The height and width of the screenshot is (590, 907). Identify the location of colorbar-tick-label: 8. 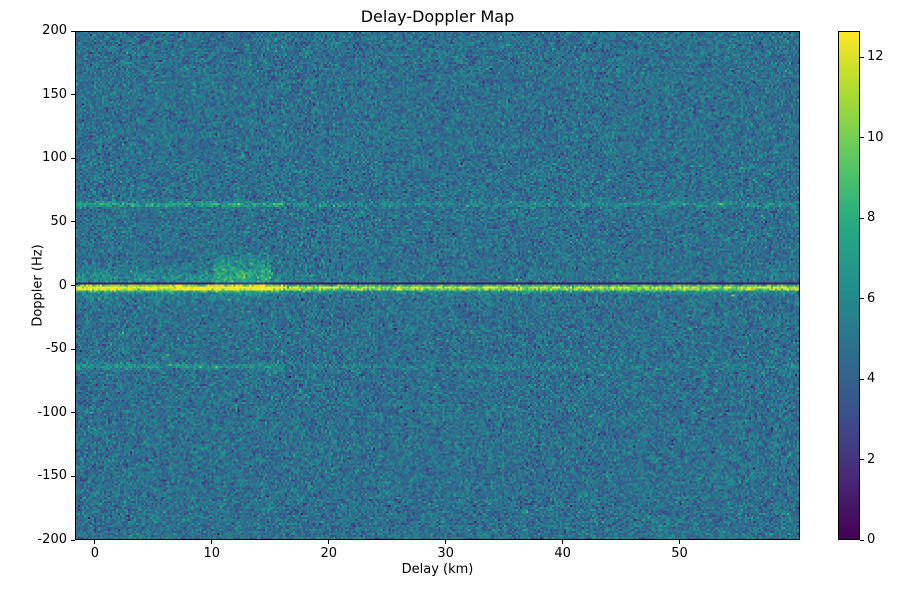
(871, 218).